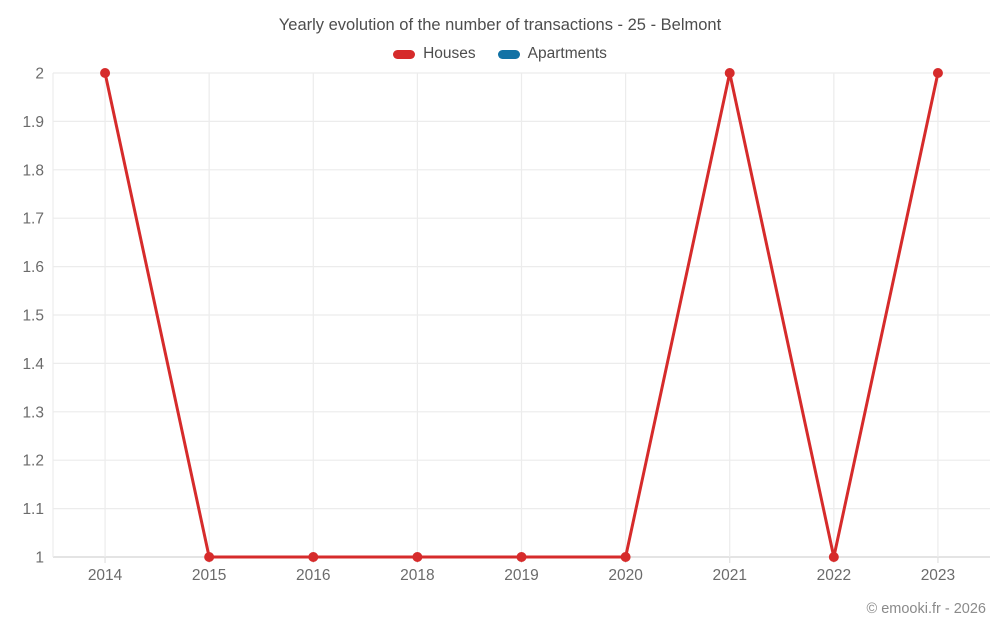 The height and width of the screenshot is (625, 1000). I want to click on y-axis-tick-label: 1.5, so click(33, 316).